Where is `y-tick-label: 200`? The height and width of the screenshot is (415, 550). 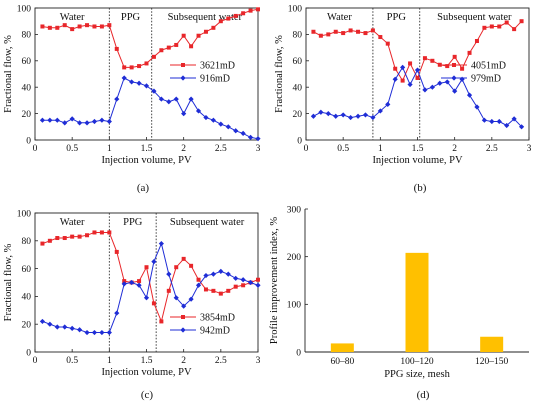 y-tick-label: 200 is located at coordinates (294, 258).